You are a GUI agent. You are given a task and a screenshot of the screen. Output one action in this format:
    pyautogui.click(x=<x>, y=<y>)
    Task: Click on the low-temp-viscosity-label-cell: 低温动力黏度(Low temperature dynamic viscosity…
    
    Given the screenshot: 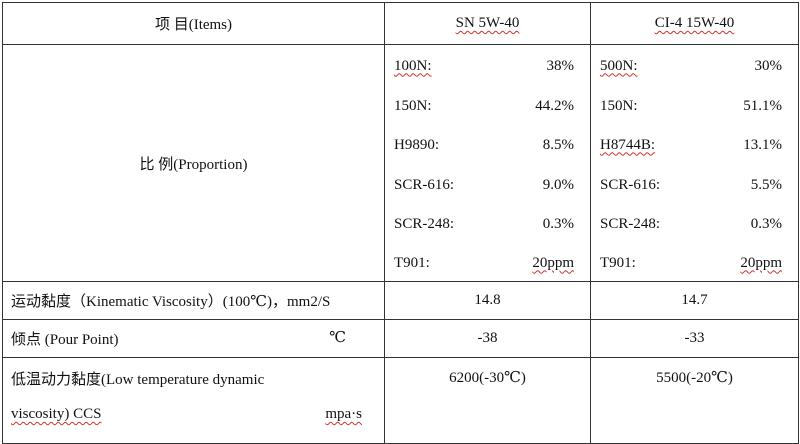 What is the action you would take?
    pyautogui.click(x=193, y=400)
    